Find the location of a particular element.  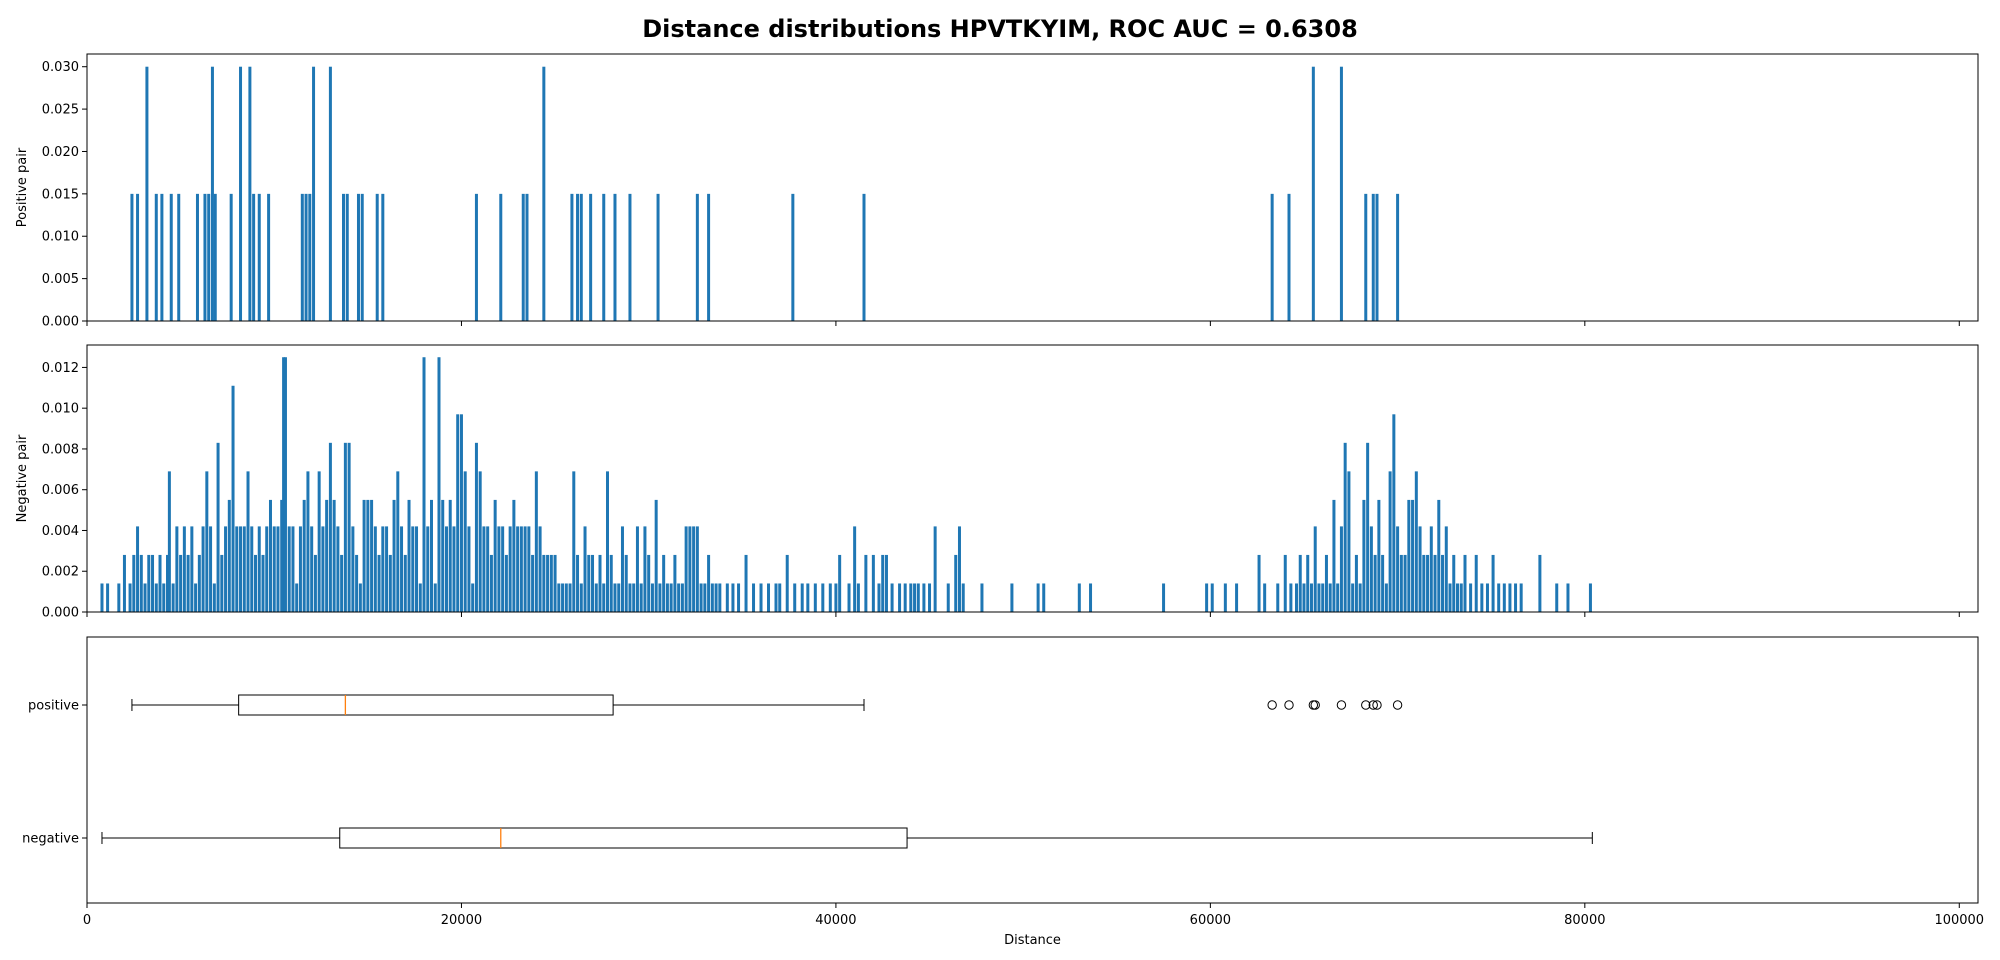

positive-ytick-label: 0.015 is located at coordinates (60, 194).